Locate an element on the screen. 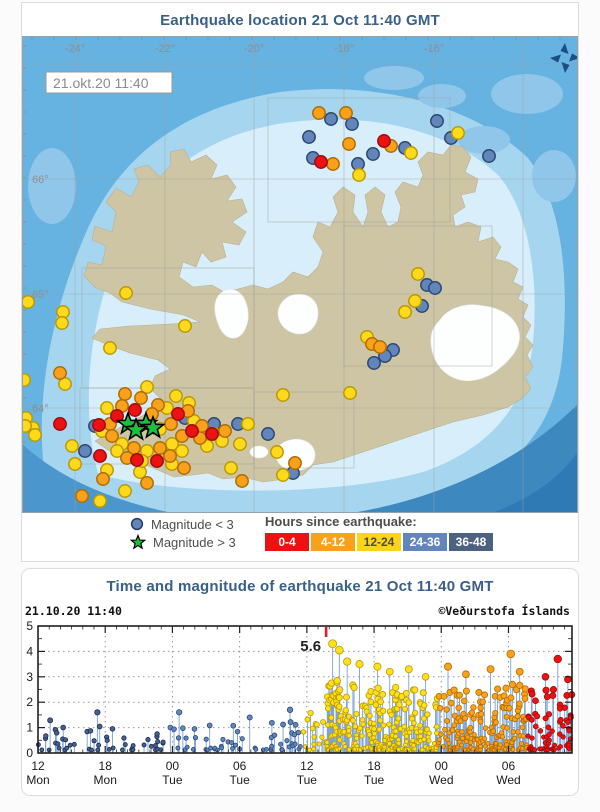  legend-chip: 24-36 is located at coordinates (425, 542).